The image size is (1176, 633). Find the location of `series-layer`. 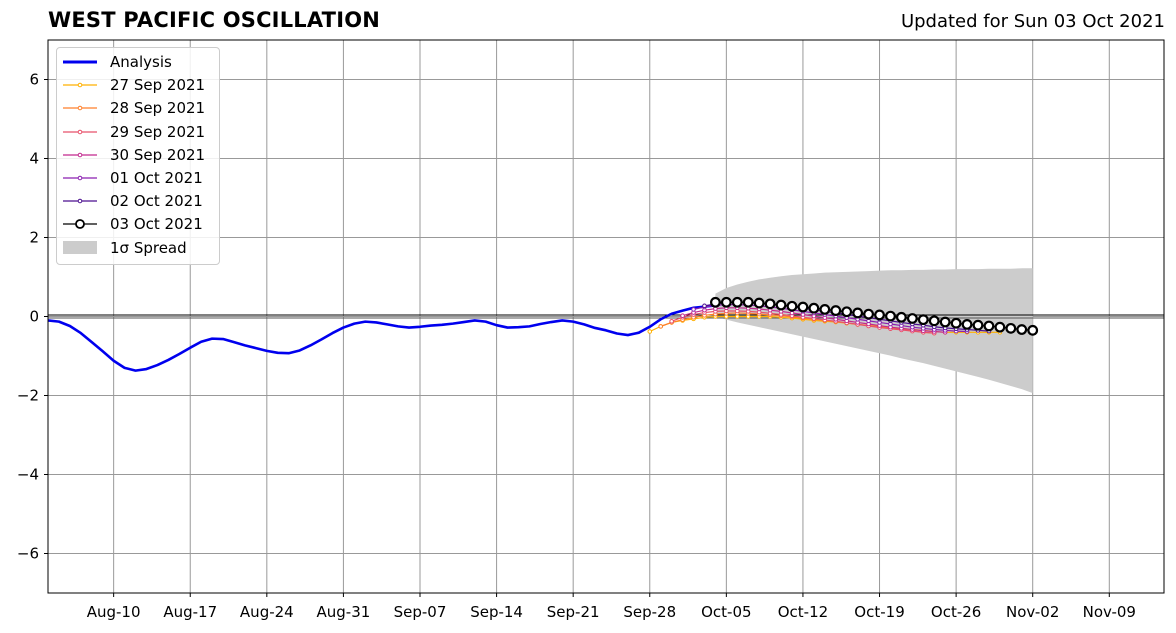

series-layer is located at coordinates (543, 334).